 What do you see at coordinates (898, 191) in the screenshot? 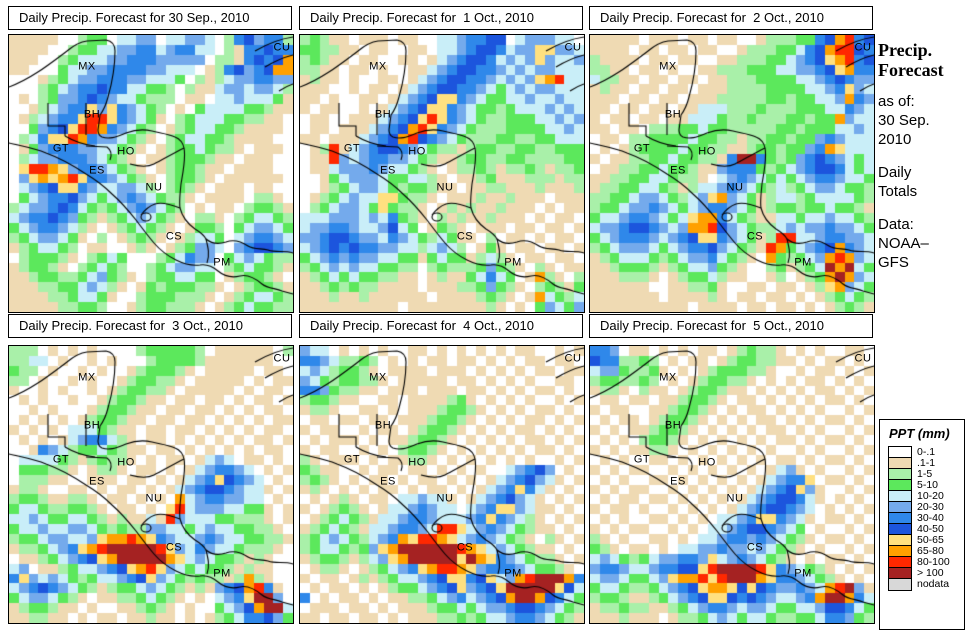
I see `sidebar-totals: Totals` at bounding box center [898, 191].